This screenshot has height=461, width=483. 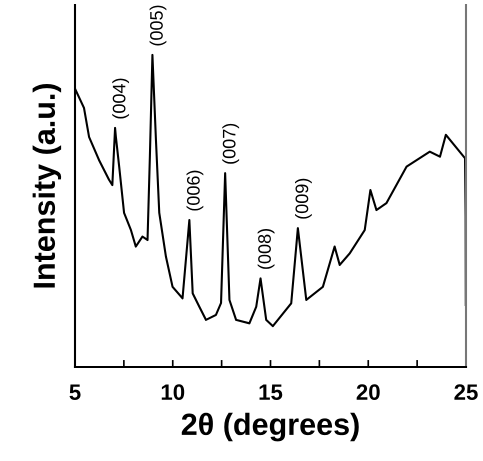 What do you see at coordinates (231, 144) in the screenshot?
I see `annotation: (007)` at bounding box center [231, 144].